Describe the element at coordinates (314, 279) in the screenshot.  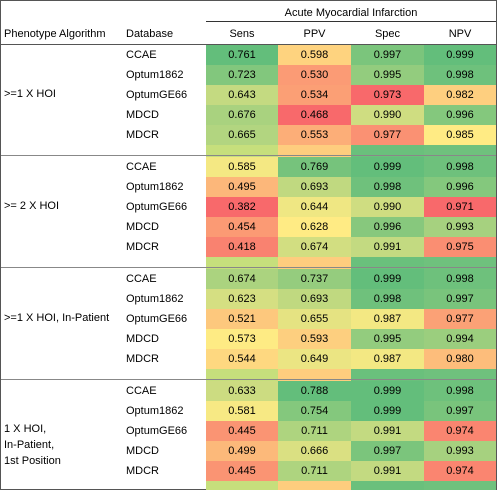
I see `ppv-value-cell: 0.737` at that location.